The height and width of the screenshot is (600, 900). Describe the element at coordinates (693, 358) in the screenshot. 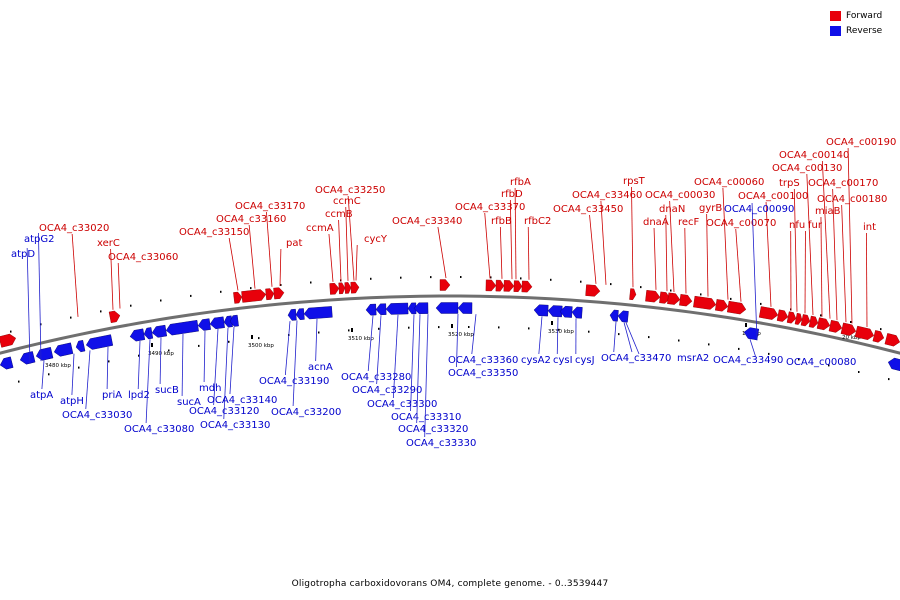

I see `reverse-gene-label: msrA2` at that location.